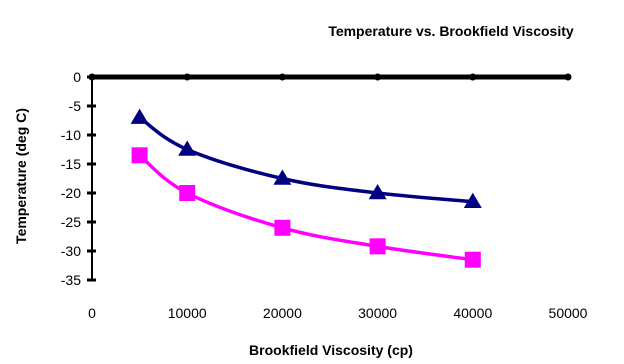 The height and width of the screenshot is (364, 624). What do you see at coordinates (187, 313) in the screenshot?
I see `x-tick-label: 10000` at bounding box center [187, 313].